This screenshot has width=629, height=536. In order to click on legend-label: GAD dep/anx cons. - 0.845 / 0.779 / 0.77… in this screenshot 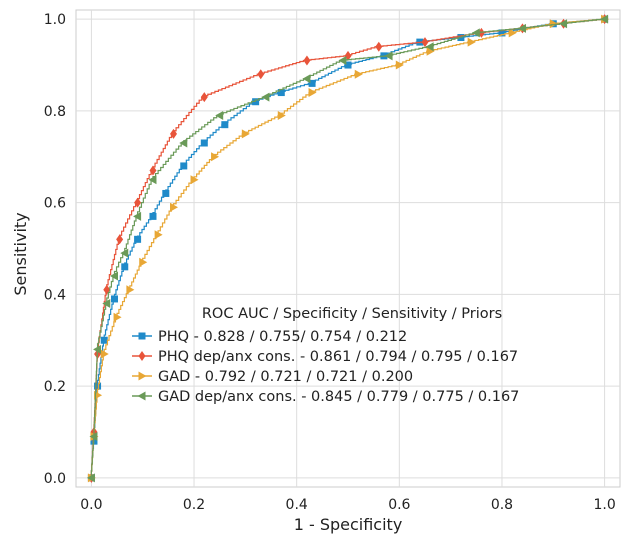, I will do `click(338, 397)`.